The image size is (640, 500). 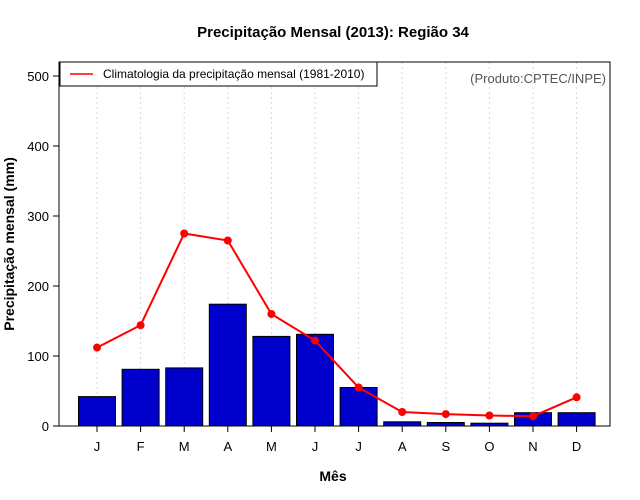 I want to click on y-axis: 0 100 200 300 400 500, so click(x=43, y=251).